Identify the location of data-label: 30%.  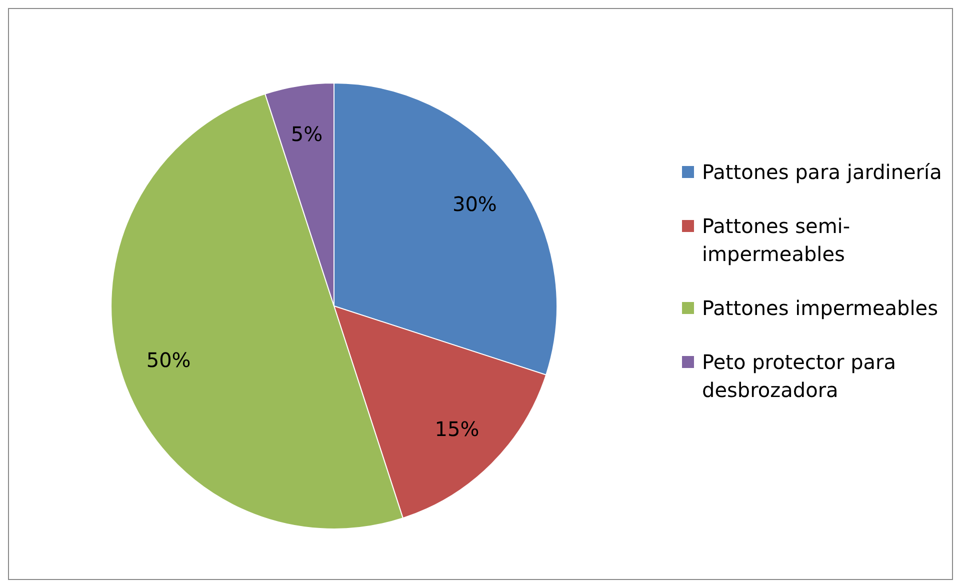
(474, 204).